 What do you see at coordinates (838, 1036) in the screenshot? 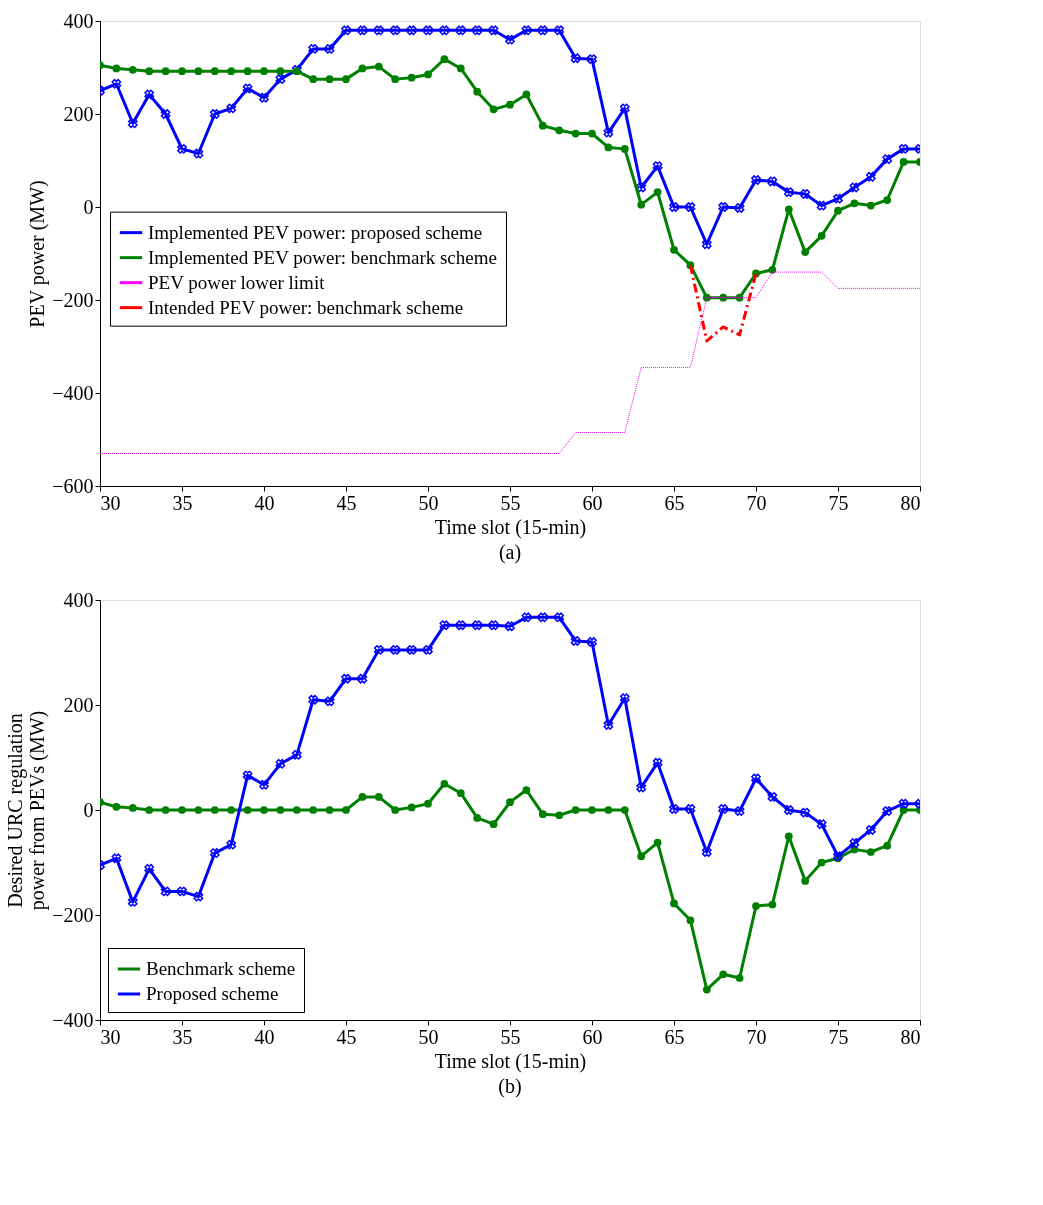
I see `x-tick-label: 75` at bounding box center [838, 1036].